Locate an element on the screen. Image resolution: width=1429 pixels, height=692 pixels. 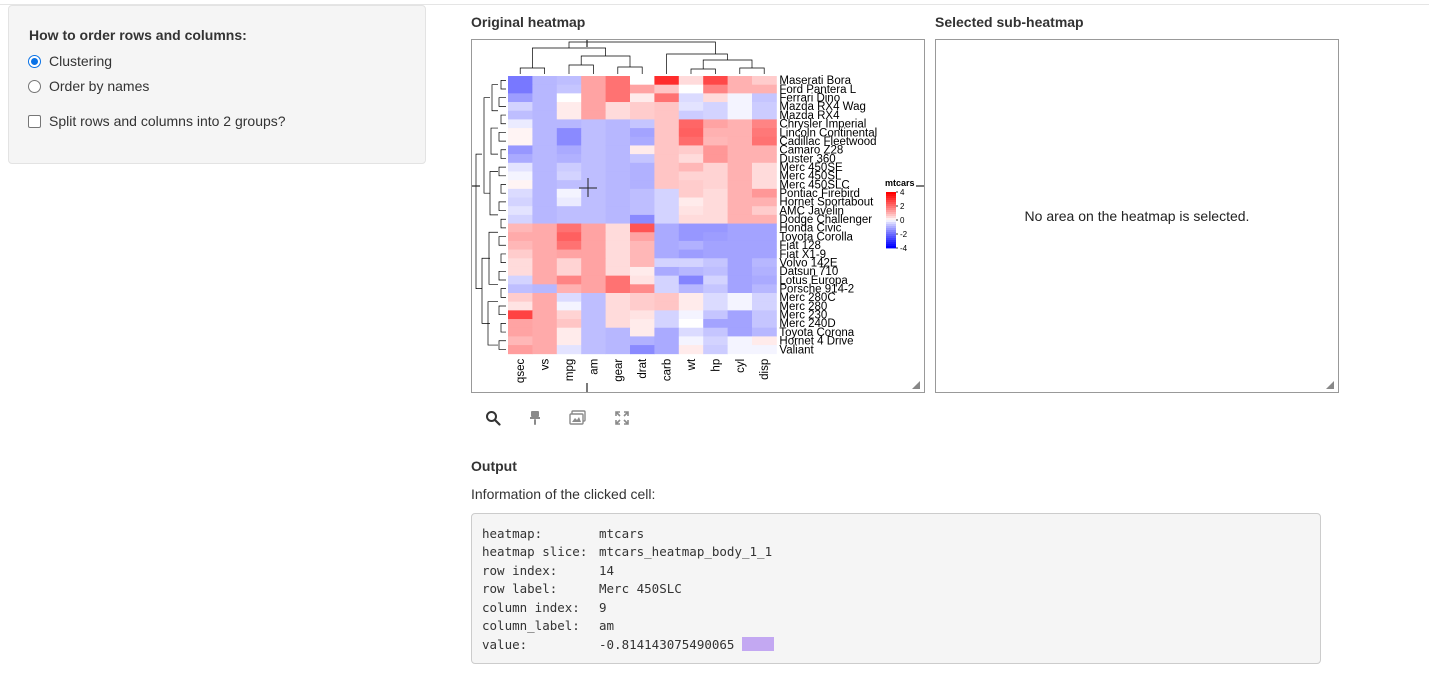
radio-order-by-names: Order by names is located at coordinates (88, 86).